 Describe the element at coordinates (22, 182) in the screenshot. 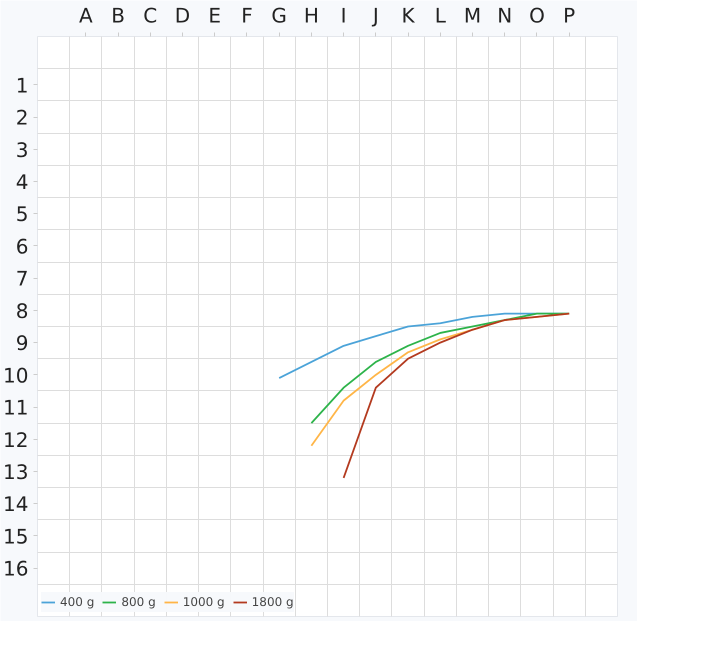

I see `y-tick-label: 4` at that location.